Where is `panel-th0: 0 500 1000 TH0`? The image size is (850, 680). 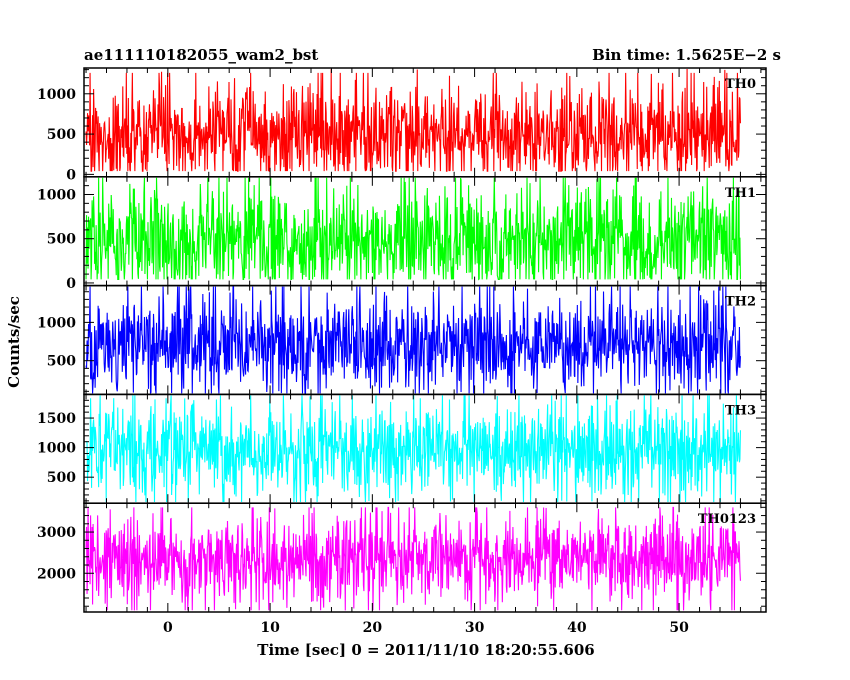 panel-th0: 0 500 1000 TH0 is located at coordinates (402, 125).